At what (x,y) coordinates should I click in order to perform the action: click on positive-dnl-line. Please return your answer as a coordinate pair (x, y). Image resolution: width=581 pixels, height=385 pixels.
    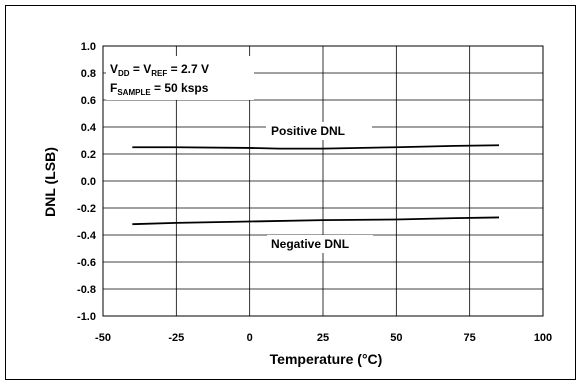
    Looking at the image, I should click on (316, 147).